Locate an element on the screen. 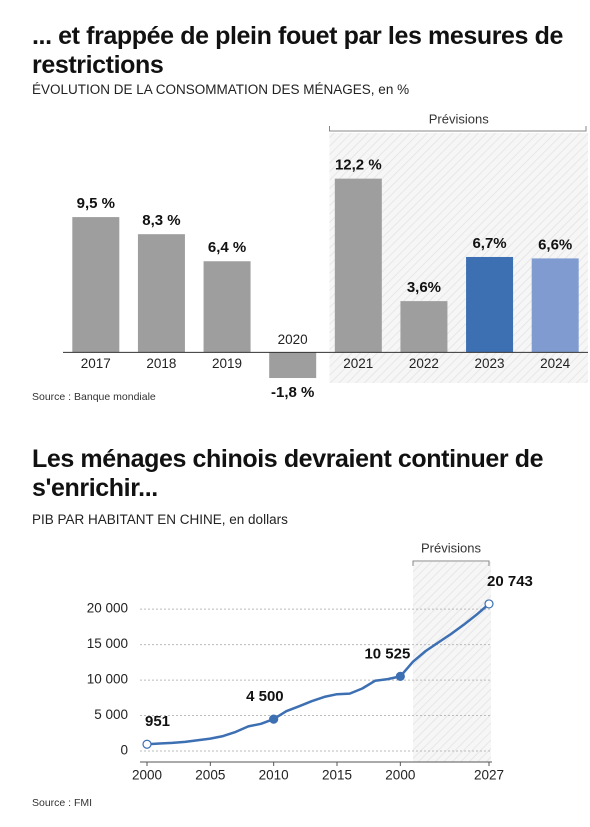 Image resolution: width=590 pixels, height=827 pixels. x-tick-label: 2021 is located at coordinates (358, 363).